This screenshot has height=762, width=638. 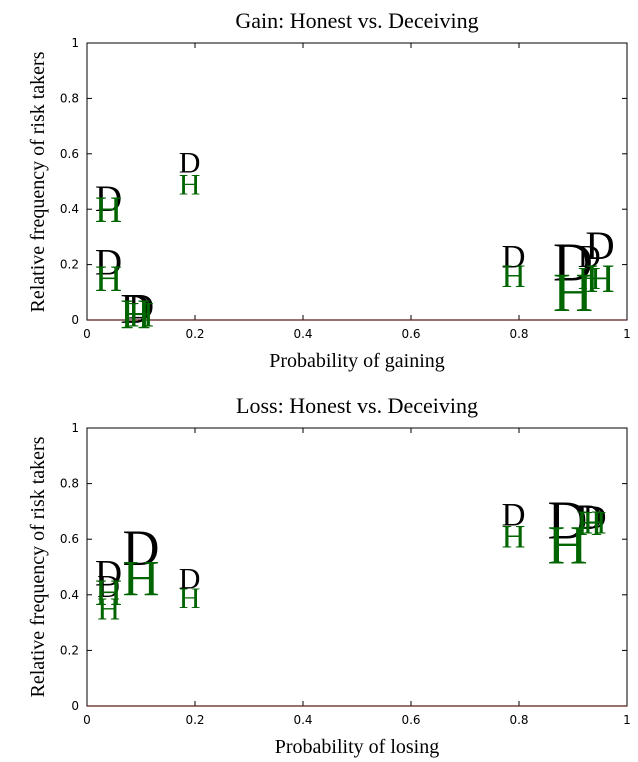 I want to click on gain-x-tick-label: 1, so click(x=627, y=334).